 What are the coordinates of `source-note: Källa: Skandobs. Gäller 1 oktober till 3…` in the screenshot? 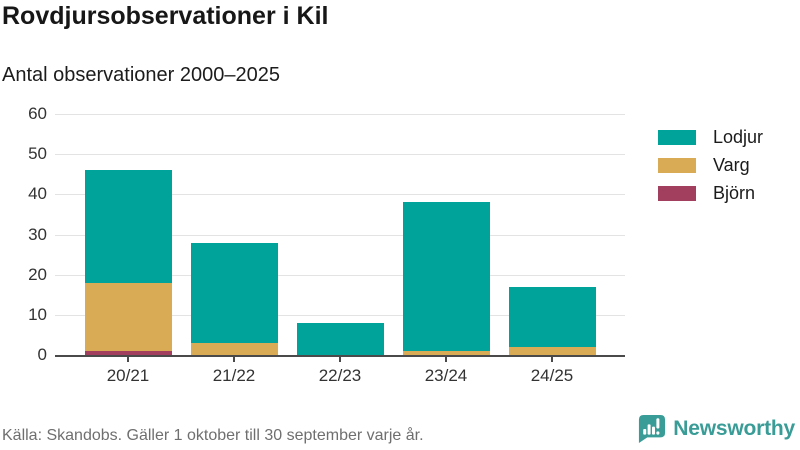 It's located at (213, 435).